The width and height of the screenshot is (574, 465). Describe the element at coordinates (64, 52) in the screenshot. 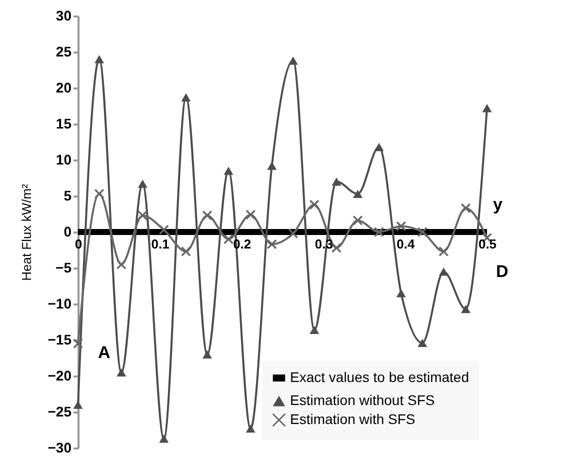

I see `y-tick-label: 25` at that location.